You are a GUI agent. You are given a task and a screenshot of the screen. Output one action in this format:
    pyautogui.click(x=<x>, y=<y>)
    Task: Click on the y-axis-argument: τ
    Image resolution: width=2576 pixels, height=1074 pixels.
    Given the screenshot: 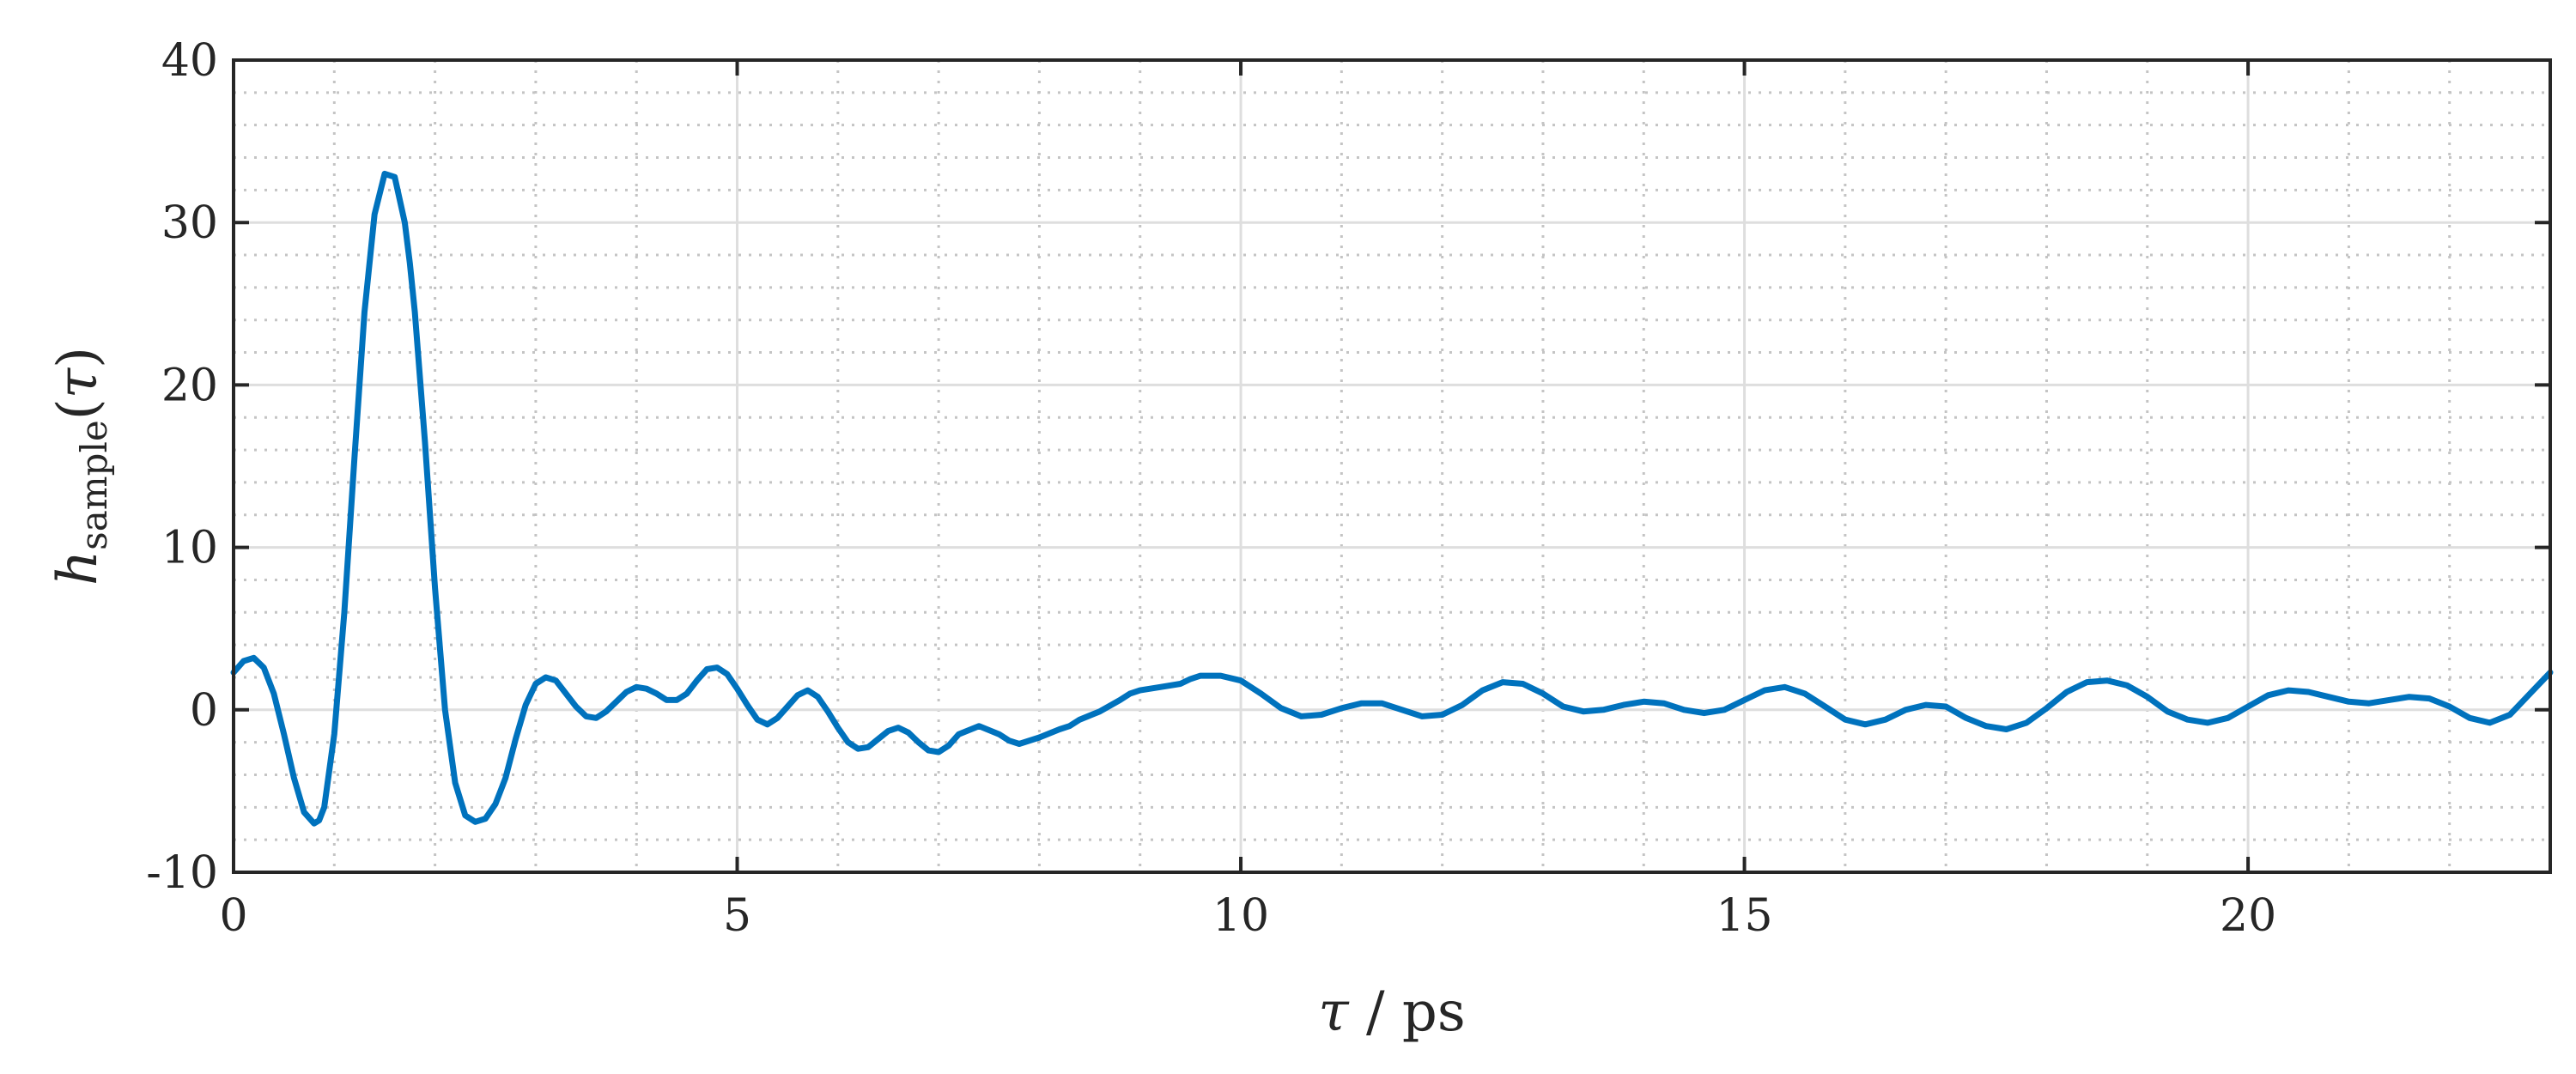 What is the action you would take?
    pyautogui.click(x=78, y=382)
    